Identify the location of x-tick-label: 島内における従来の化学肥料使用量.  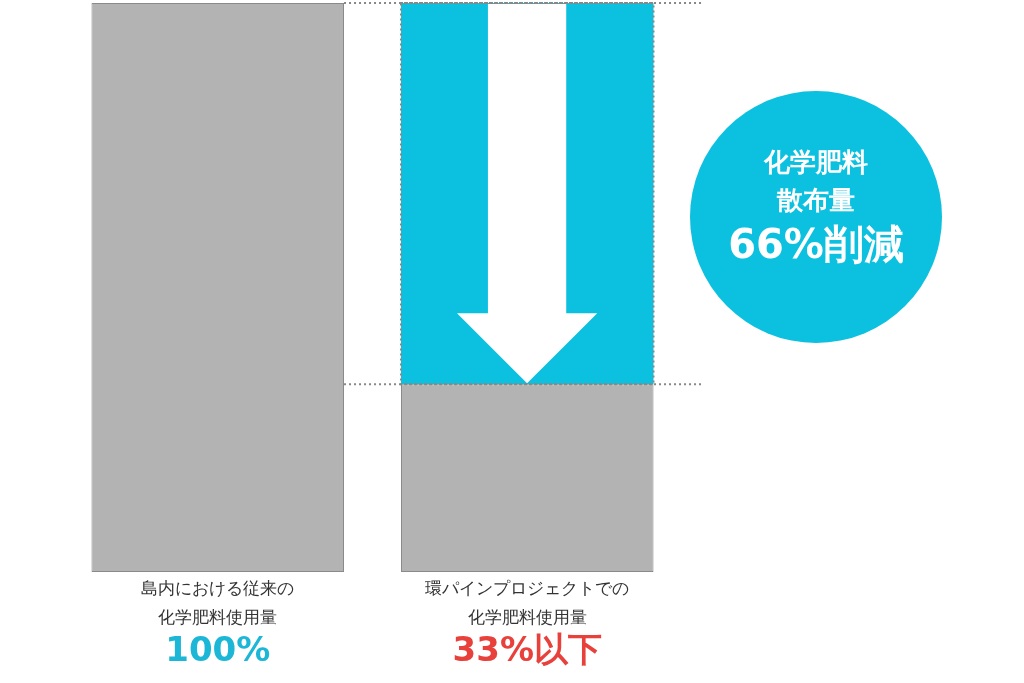
(218, 602).